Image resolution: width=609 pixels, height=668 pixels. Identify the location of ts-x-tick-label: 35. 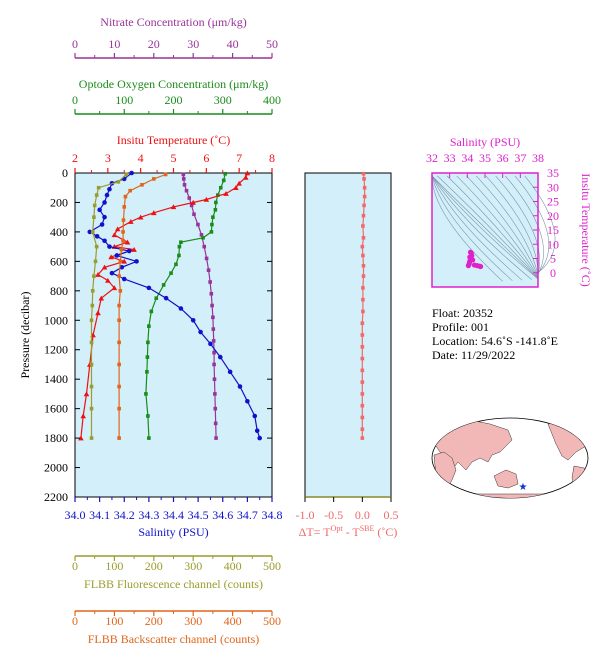
(485, 158).